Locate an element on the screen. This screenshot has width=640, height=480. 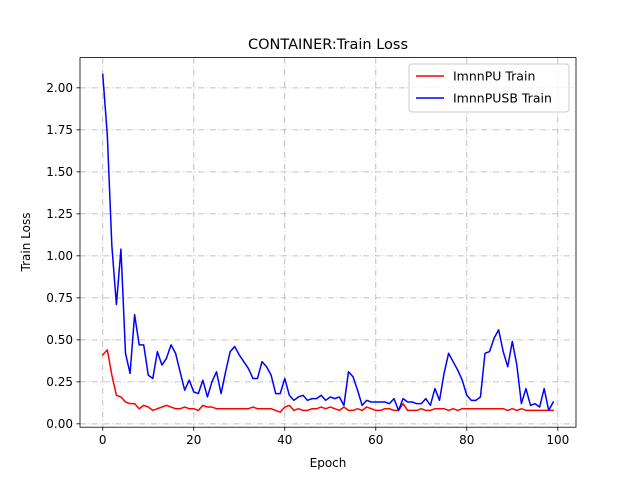
x-tick-label: 0 is located at coordinates (103, 440).